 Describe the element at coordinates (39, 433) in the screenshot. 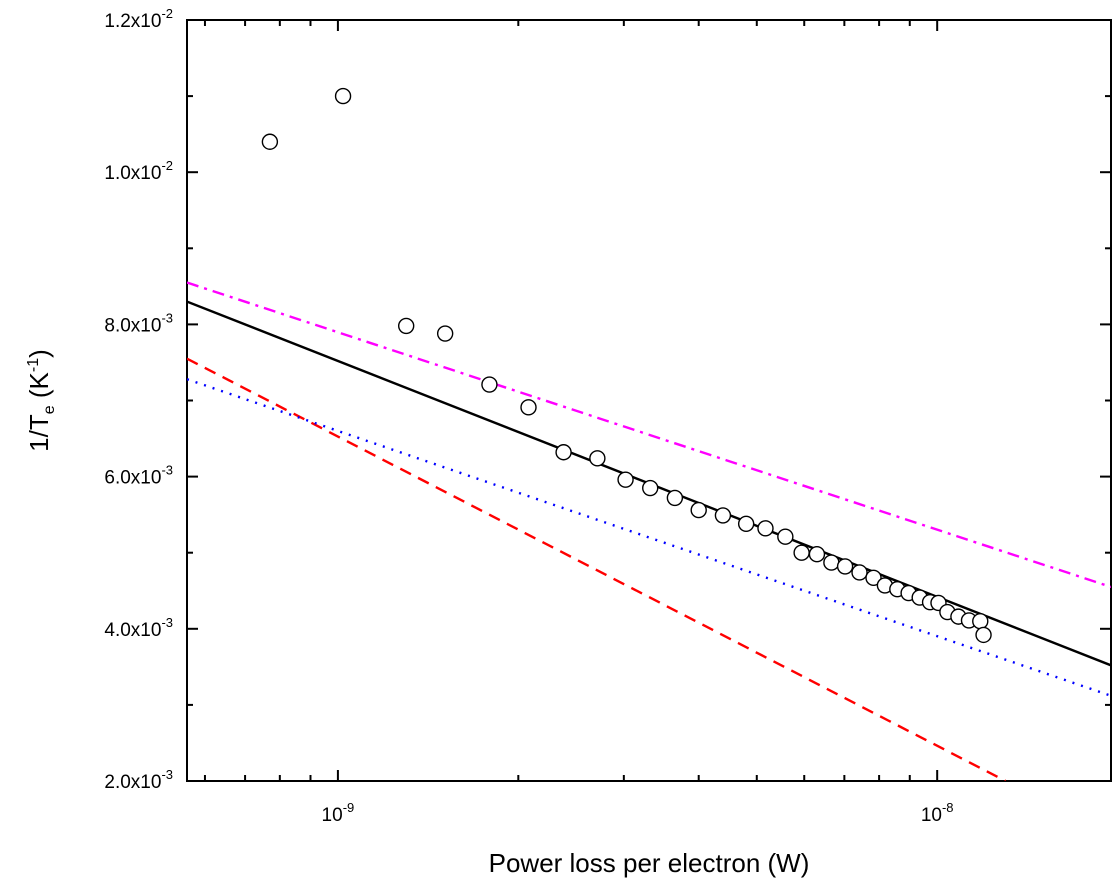

I see `y-axis-label-main: 1/T` at that location.